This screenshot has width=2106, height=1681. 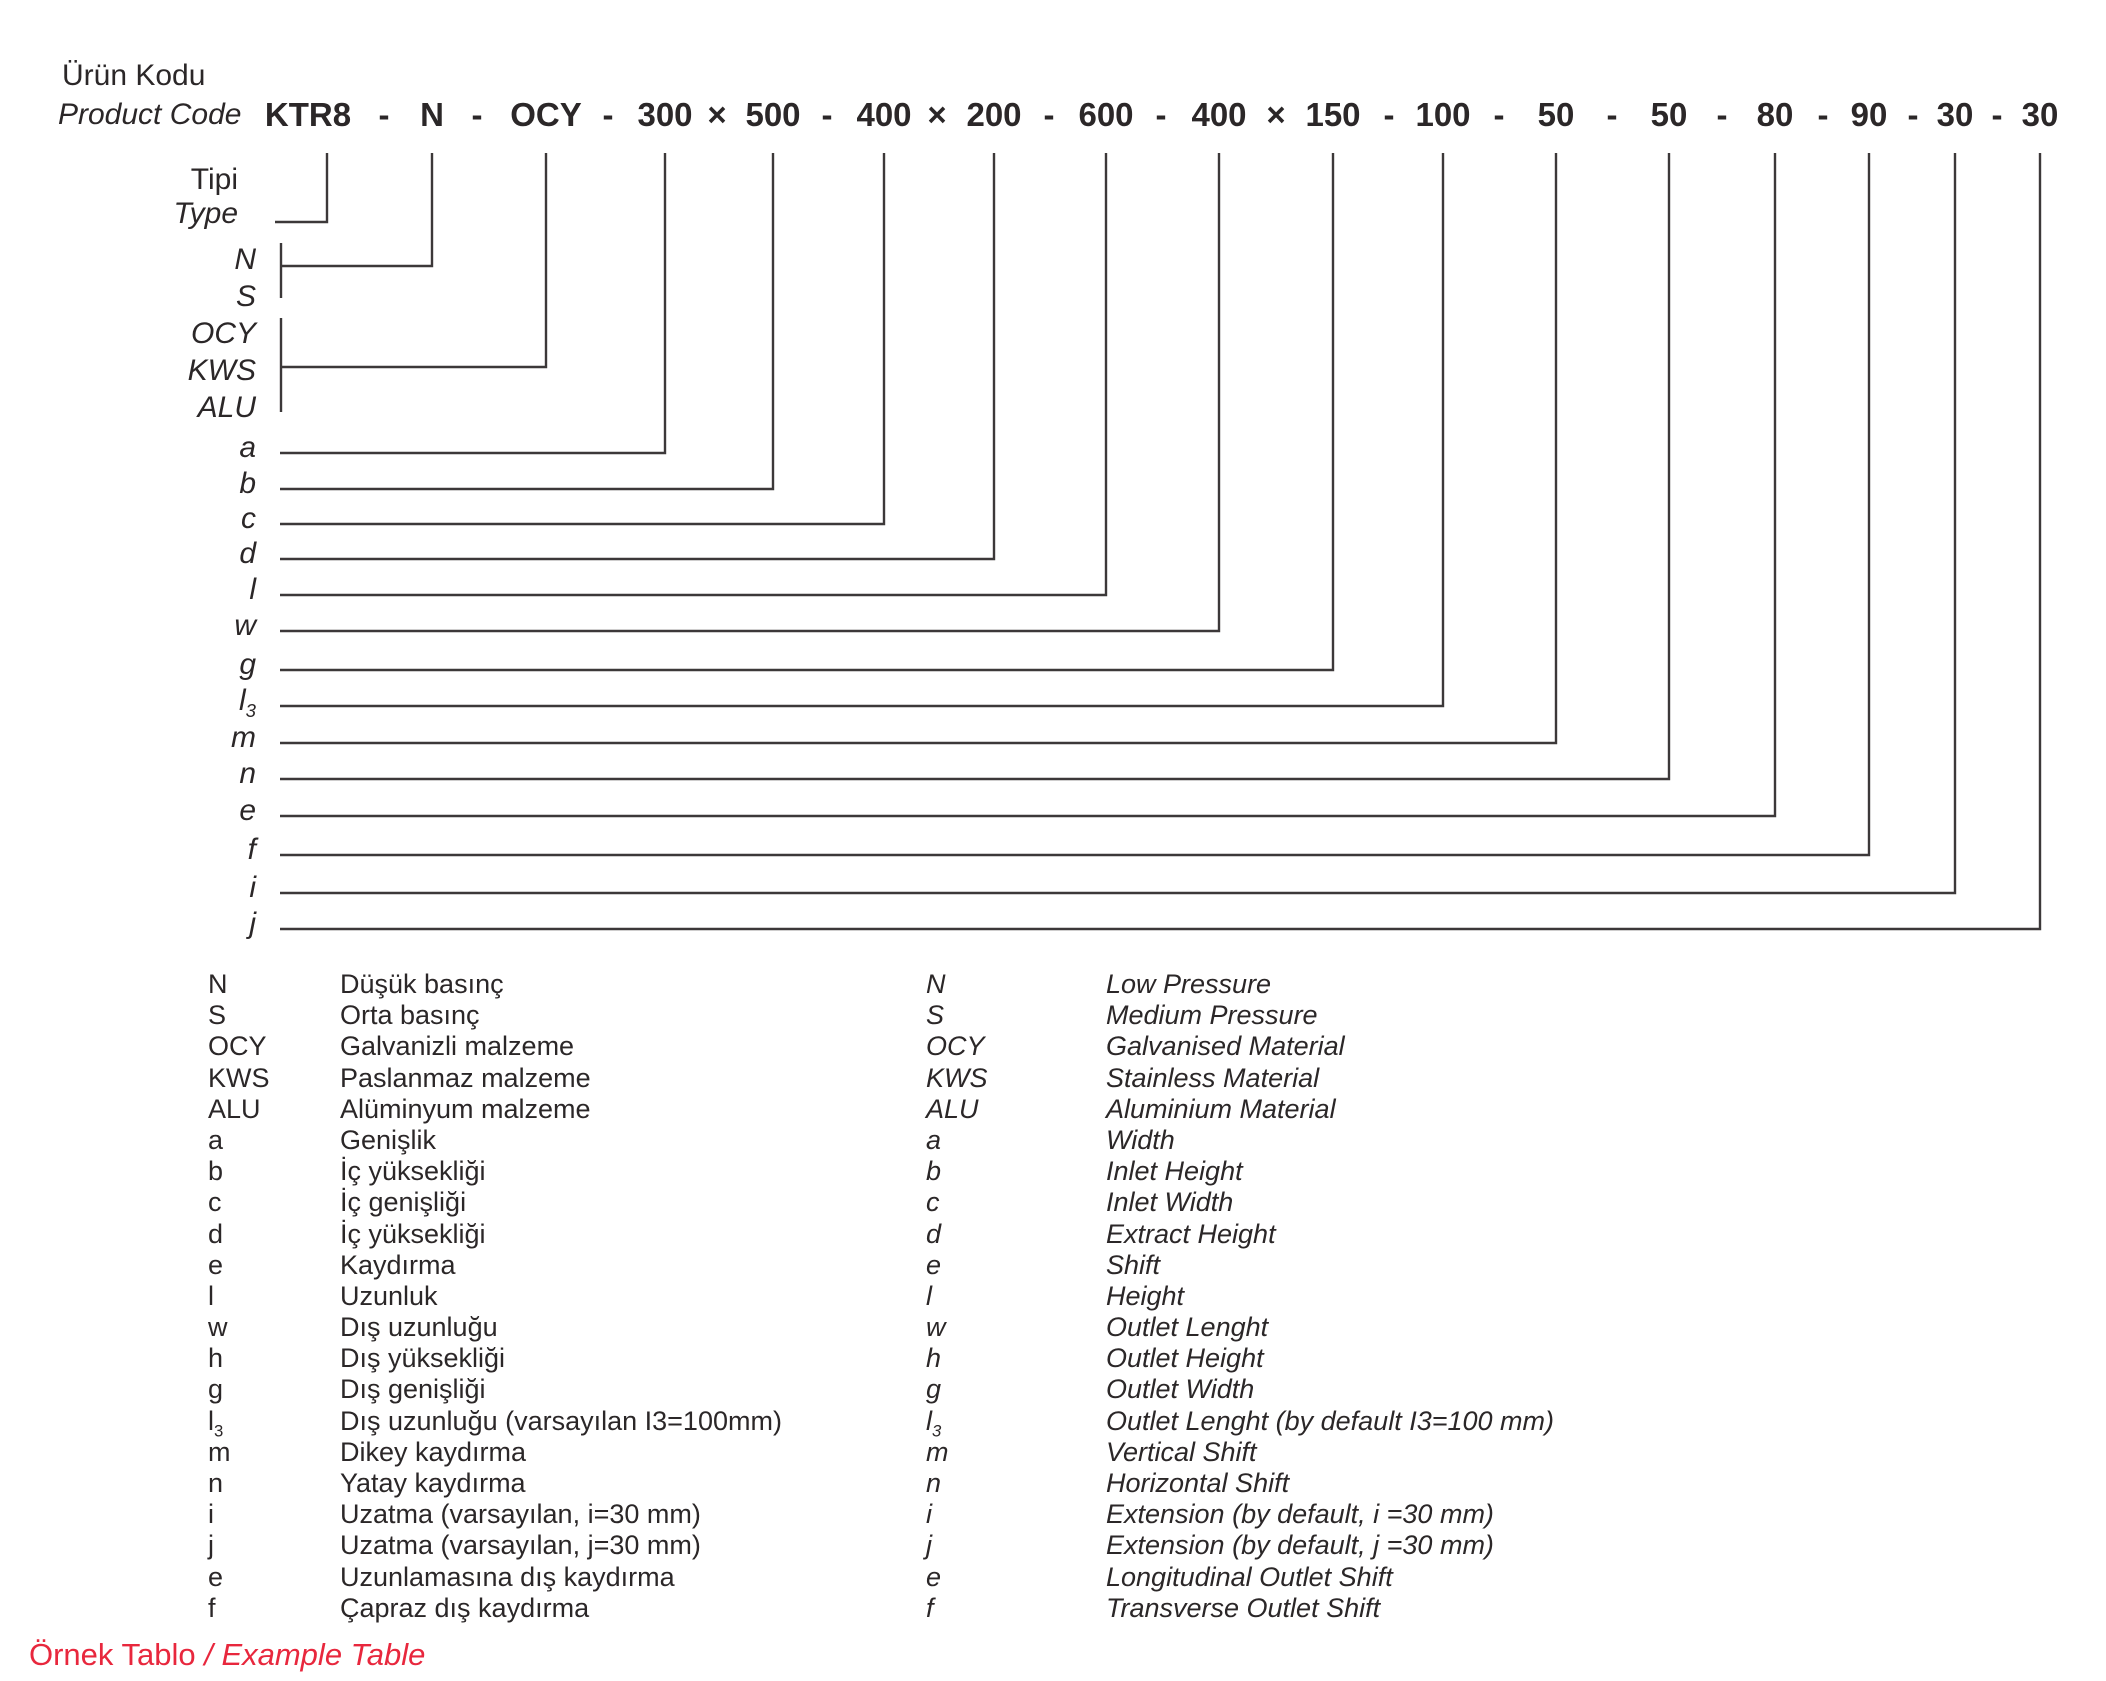 I want to click on legend-key: ALU, so click(x=952, y=1108).